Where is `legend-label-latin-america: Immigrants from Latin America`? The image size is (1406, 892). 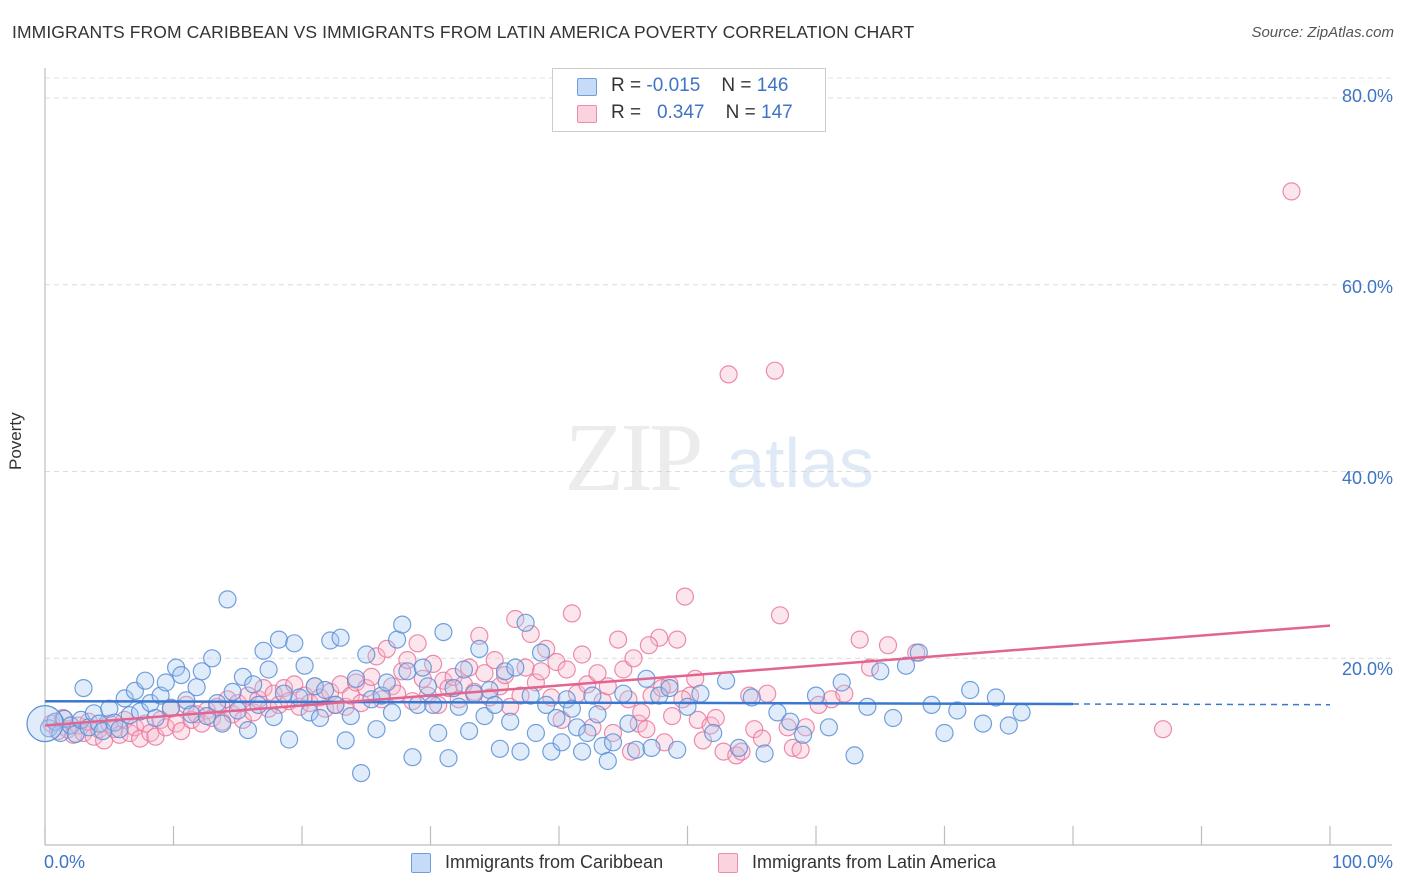 legend-label-latin-america: Immigrants from Latin America is located at coordinates (874, 862).